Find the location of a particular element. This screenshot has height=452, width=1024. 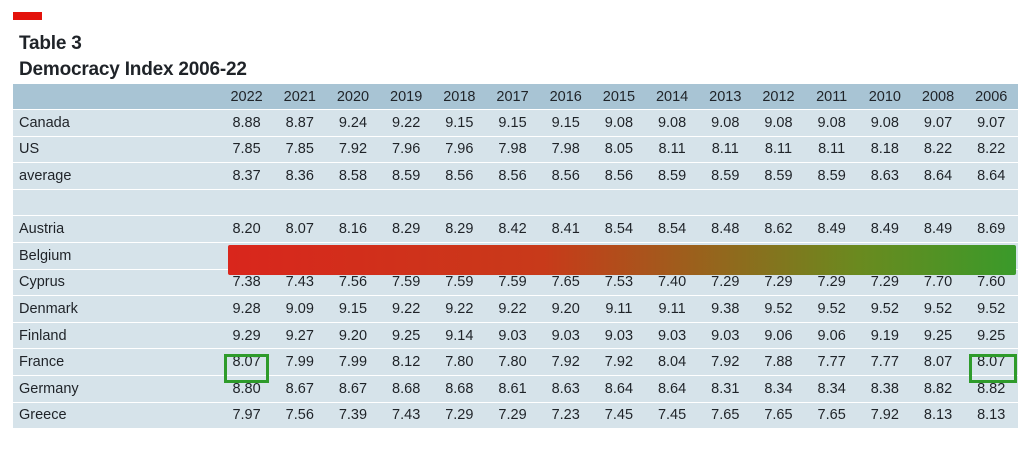

score-cell: 7.40 is located at coordinates (672, 282).